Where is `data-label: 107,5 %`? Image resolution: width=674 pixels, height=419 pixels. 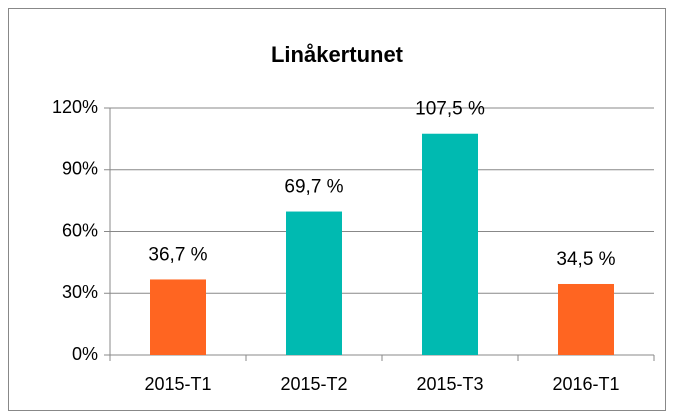 data-label: 107,5 % is located at coordinates (450, 109).